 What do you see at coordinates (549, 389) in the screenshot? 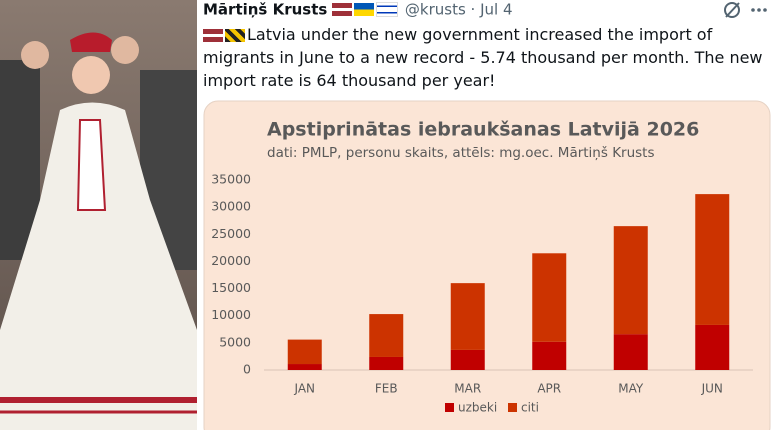
I see `x-tick-label: APR` at bounding box center [549, 389].